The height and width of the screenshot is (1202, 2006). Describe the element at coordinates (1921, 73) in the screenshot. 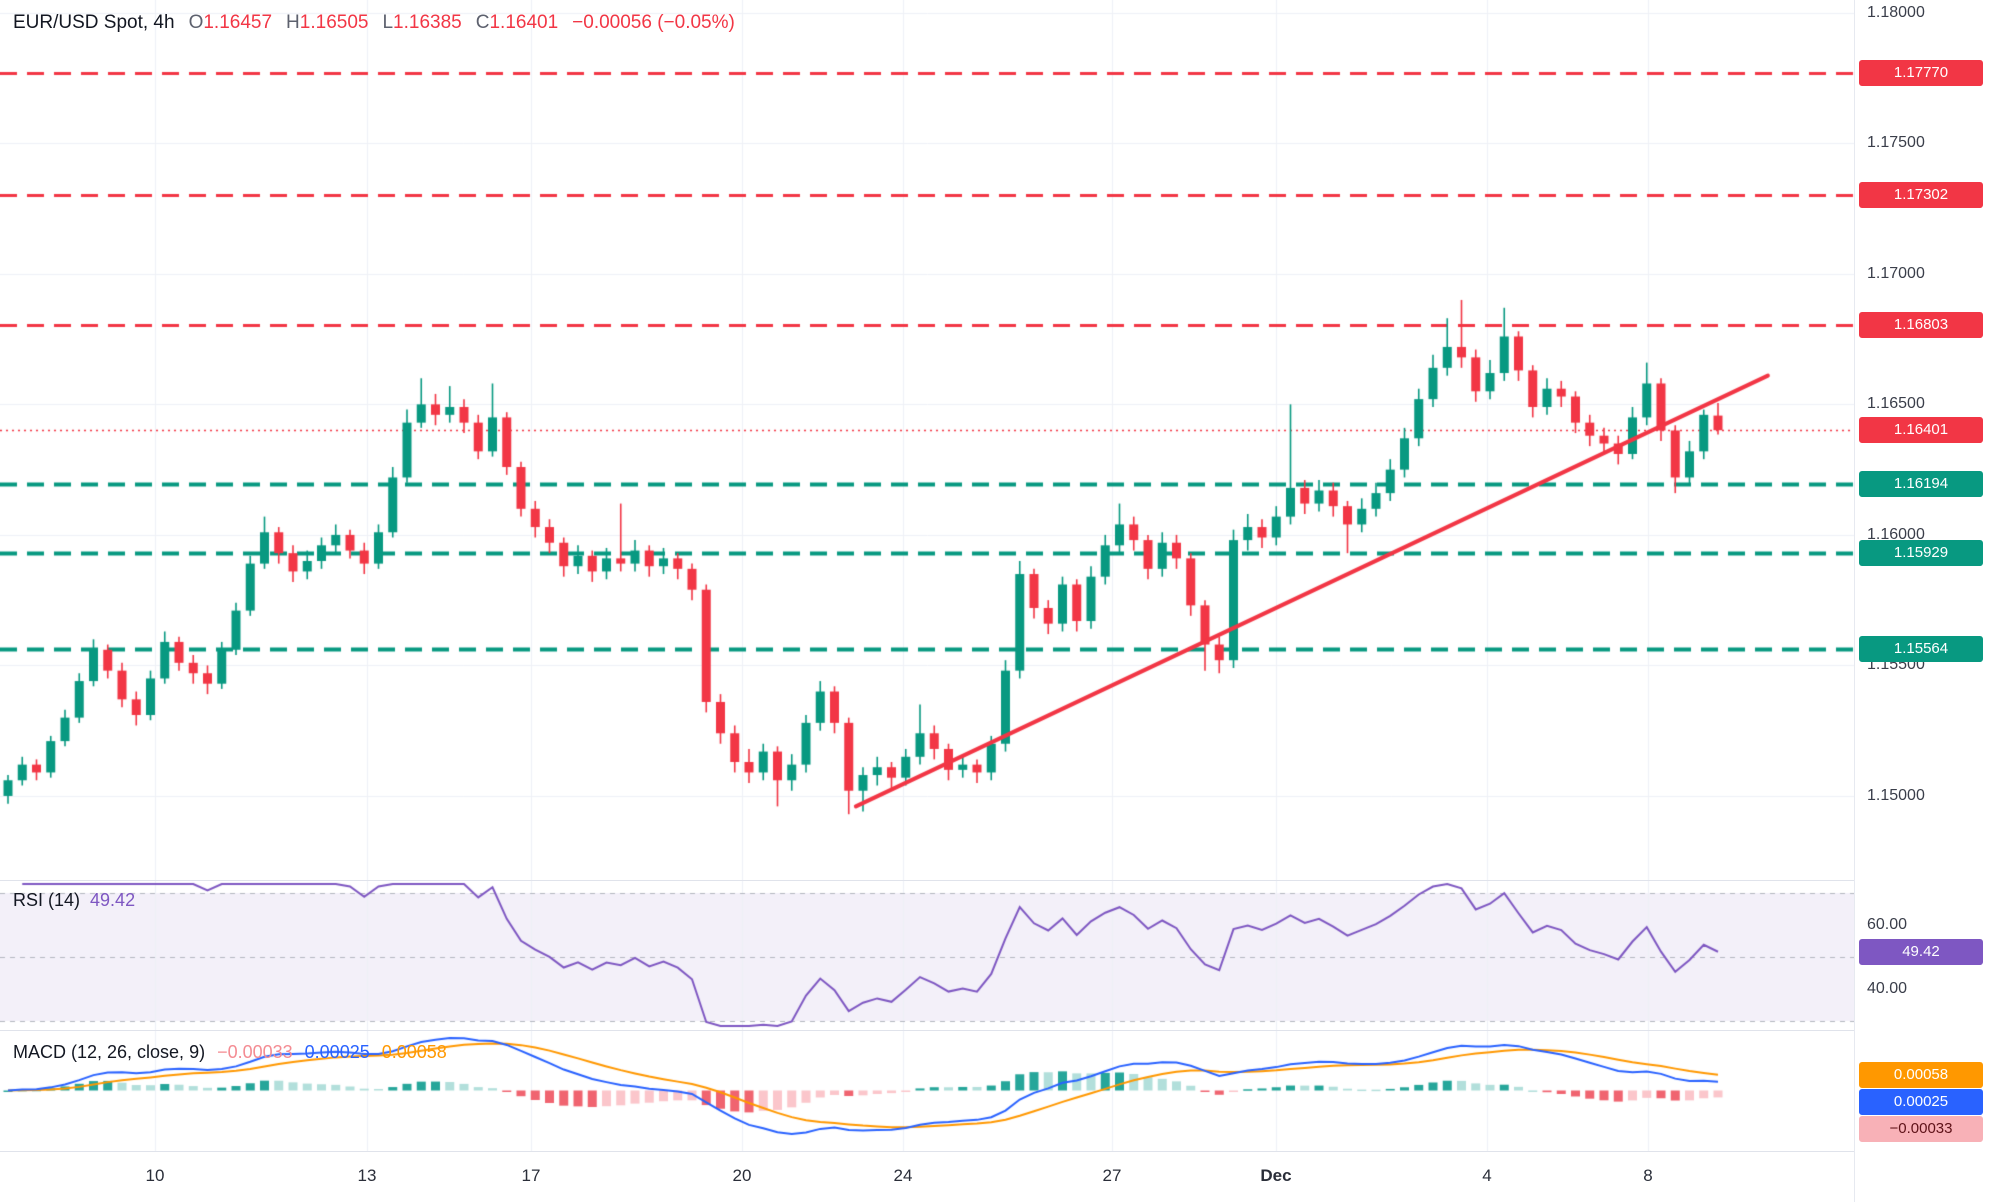

I see `level-badge-0: 1.17770` at that location.